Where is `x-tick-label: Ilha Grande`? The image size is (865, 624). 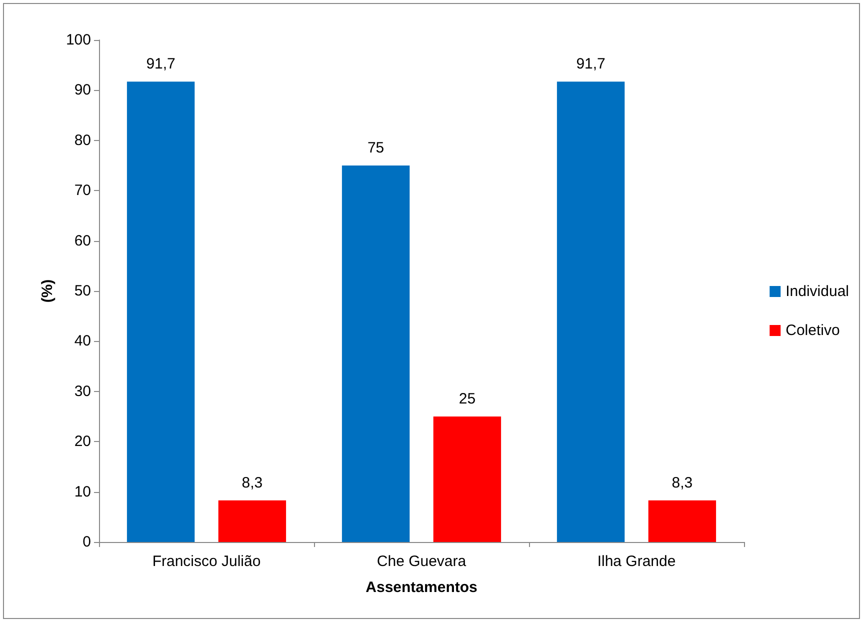 x-tick-label: Ilha Grande is located at coordinates (636, 561).